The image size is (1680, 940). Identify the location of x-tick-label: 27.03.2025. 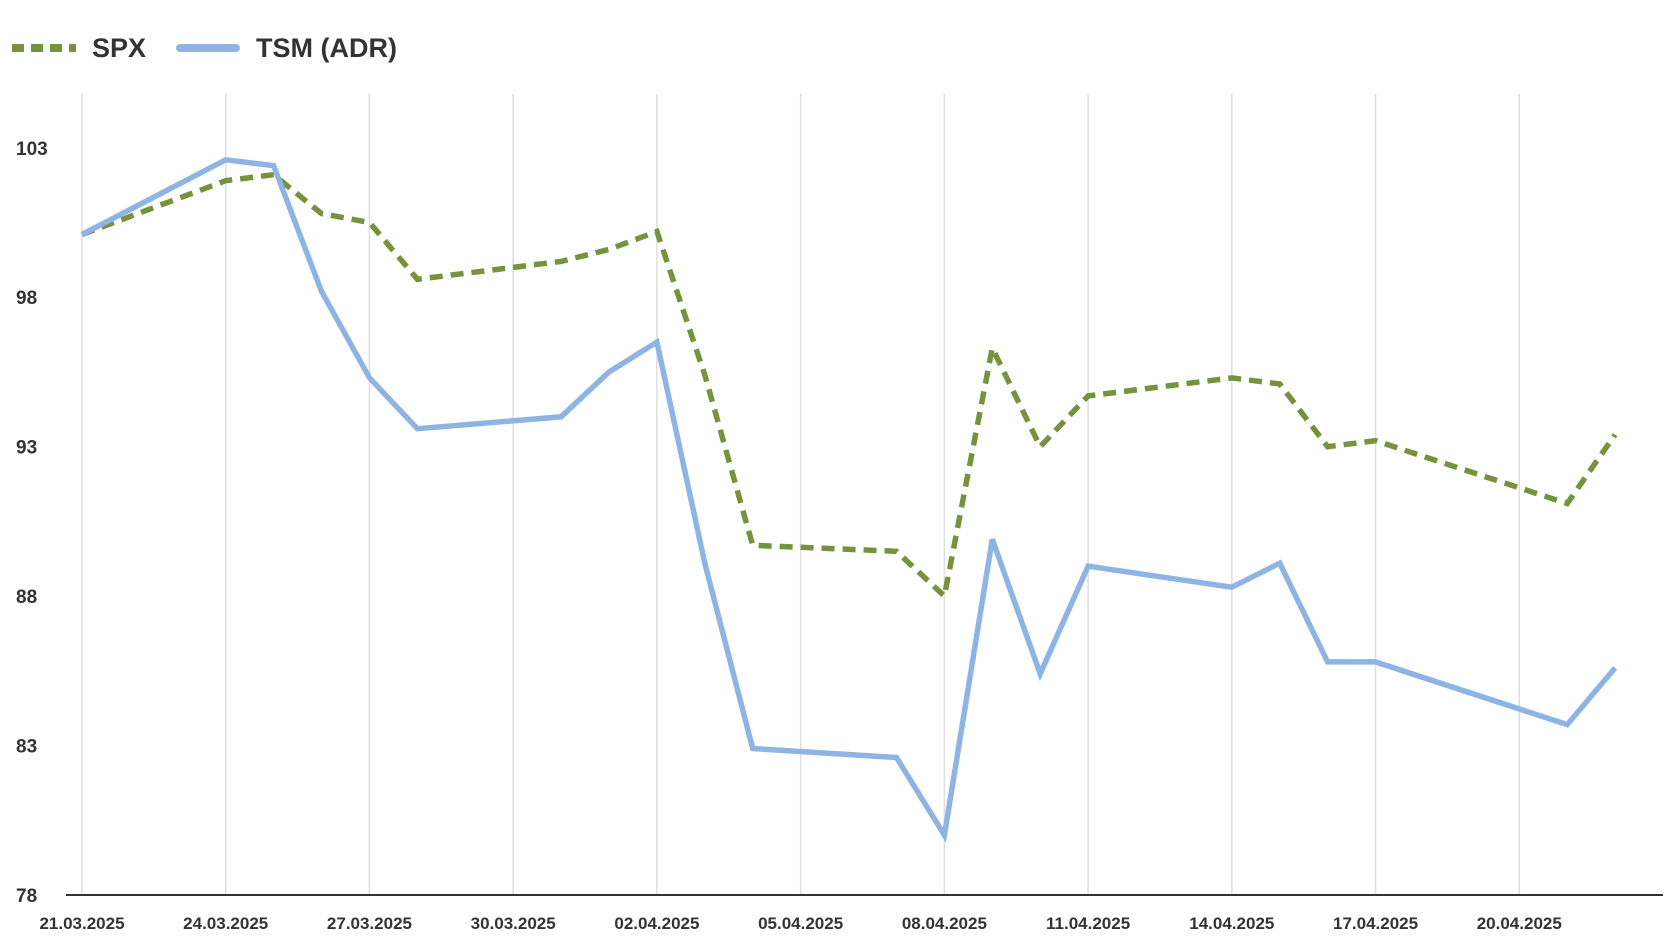
(369, 923).